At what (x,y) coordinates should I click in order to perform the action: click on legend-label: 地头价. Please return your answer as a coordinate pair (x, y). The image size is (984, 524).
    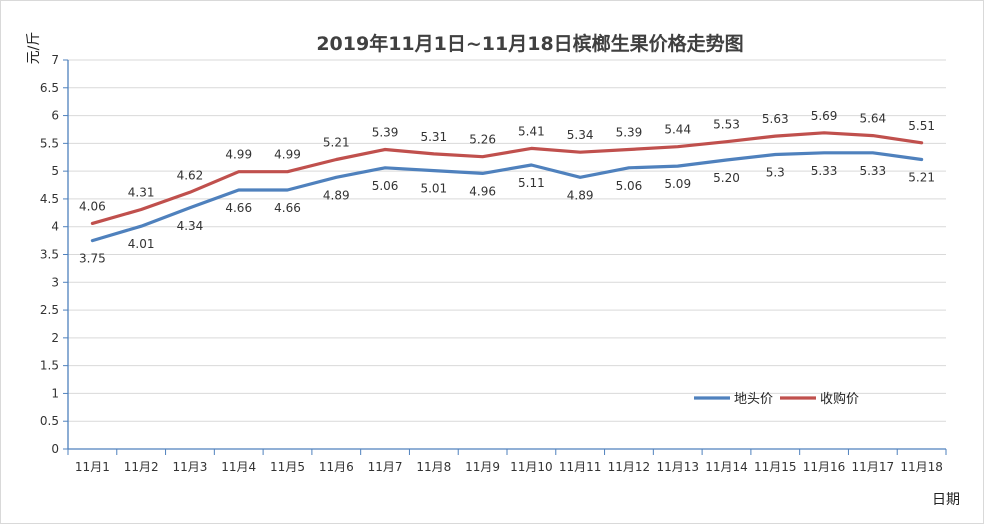
    Looking at the image, I should click on (753, 399).